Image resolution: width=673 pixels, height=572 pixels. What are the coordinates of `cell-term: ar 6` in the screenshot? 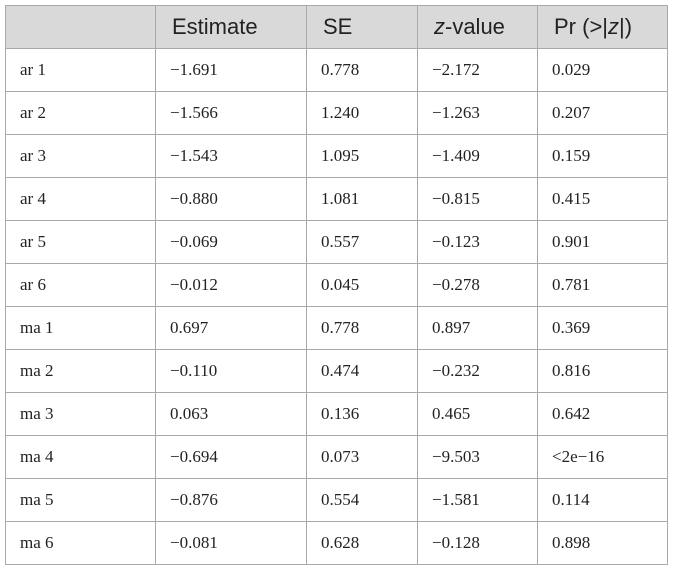 It's located at (80, 285).